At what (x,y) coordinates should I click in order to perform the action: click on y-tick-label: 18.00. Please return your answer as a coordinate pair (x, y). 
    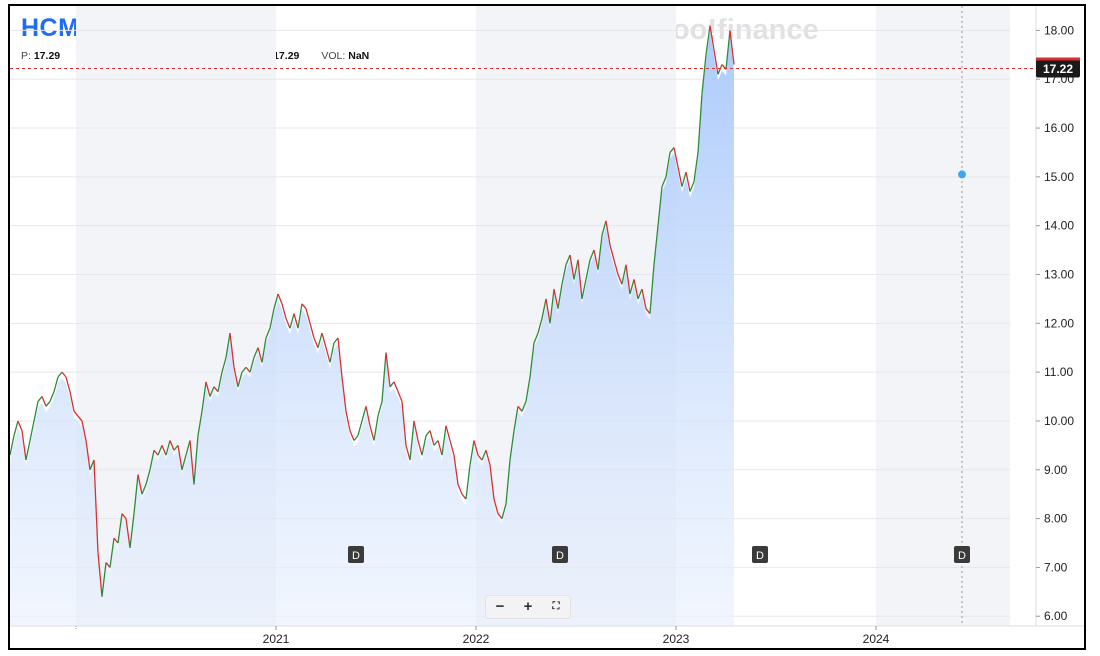
    Looking at the image, I should click on (1059, 30).